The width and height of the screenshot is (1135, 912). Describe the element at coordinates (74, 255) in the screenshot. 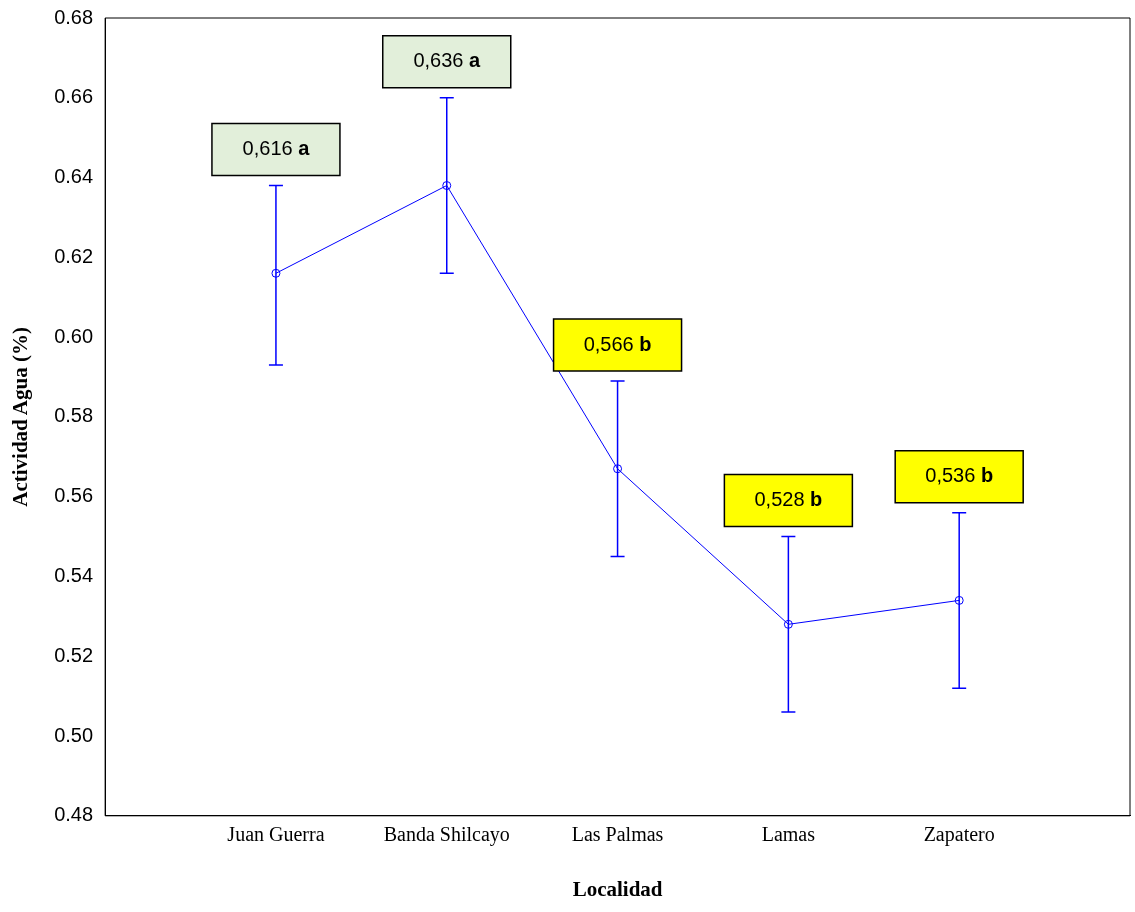

I see `y-tick-label: 0.62` at that location.